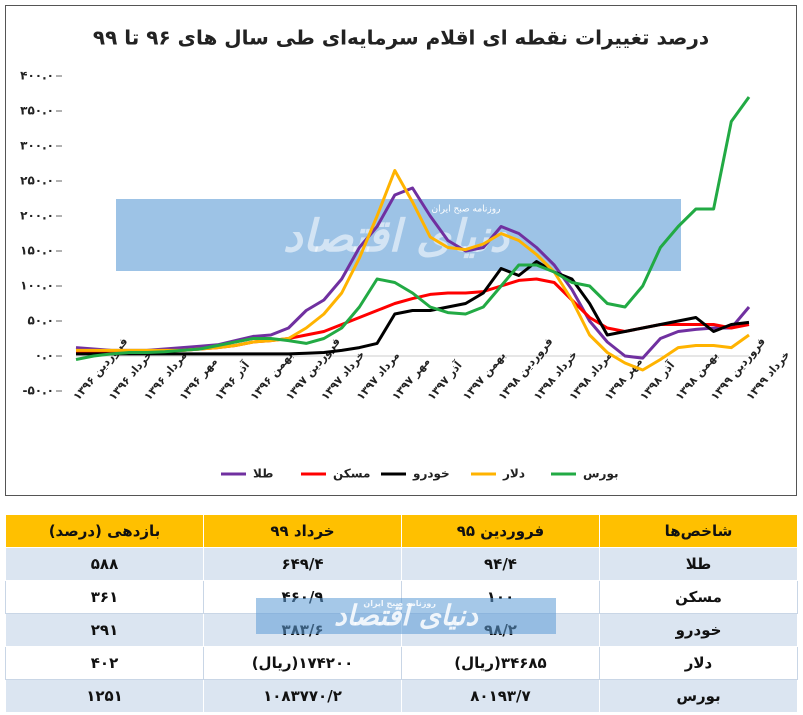 Image resolution: width=803 pixels, height=715 pixels. I want to click on table-watermark-subtitle: روزنامه صبح ایران, so click(399, 603).